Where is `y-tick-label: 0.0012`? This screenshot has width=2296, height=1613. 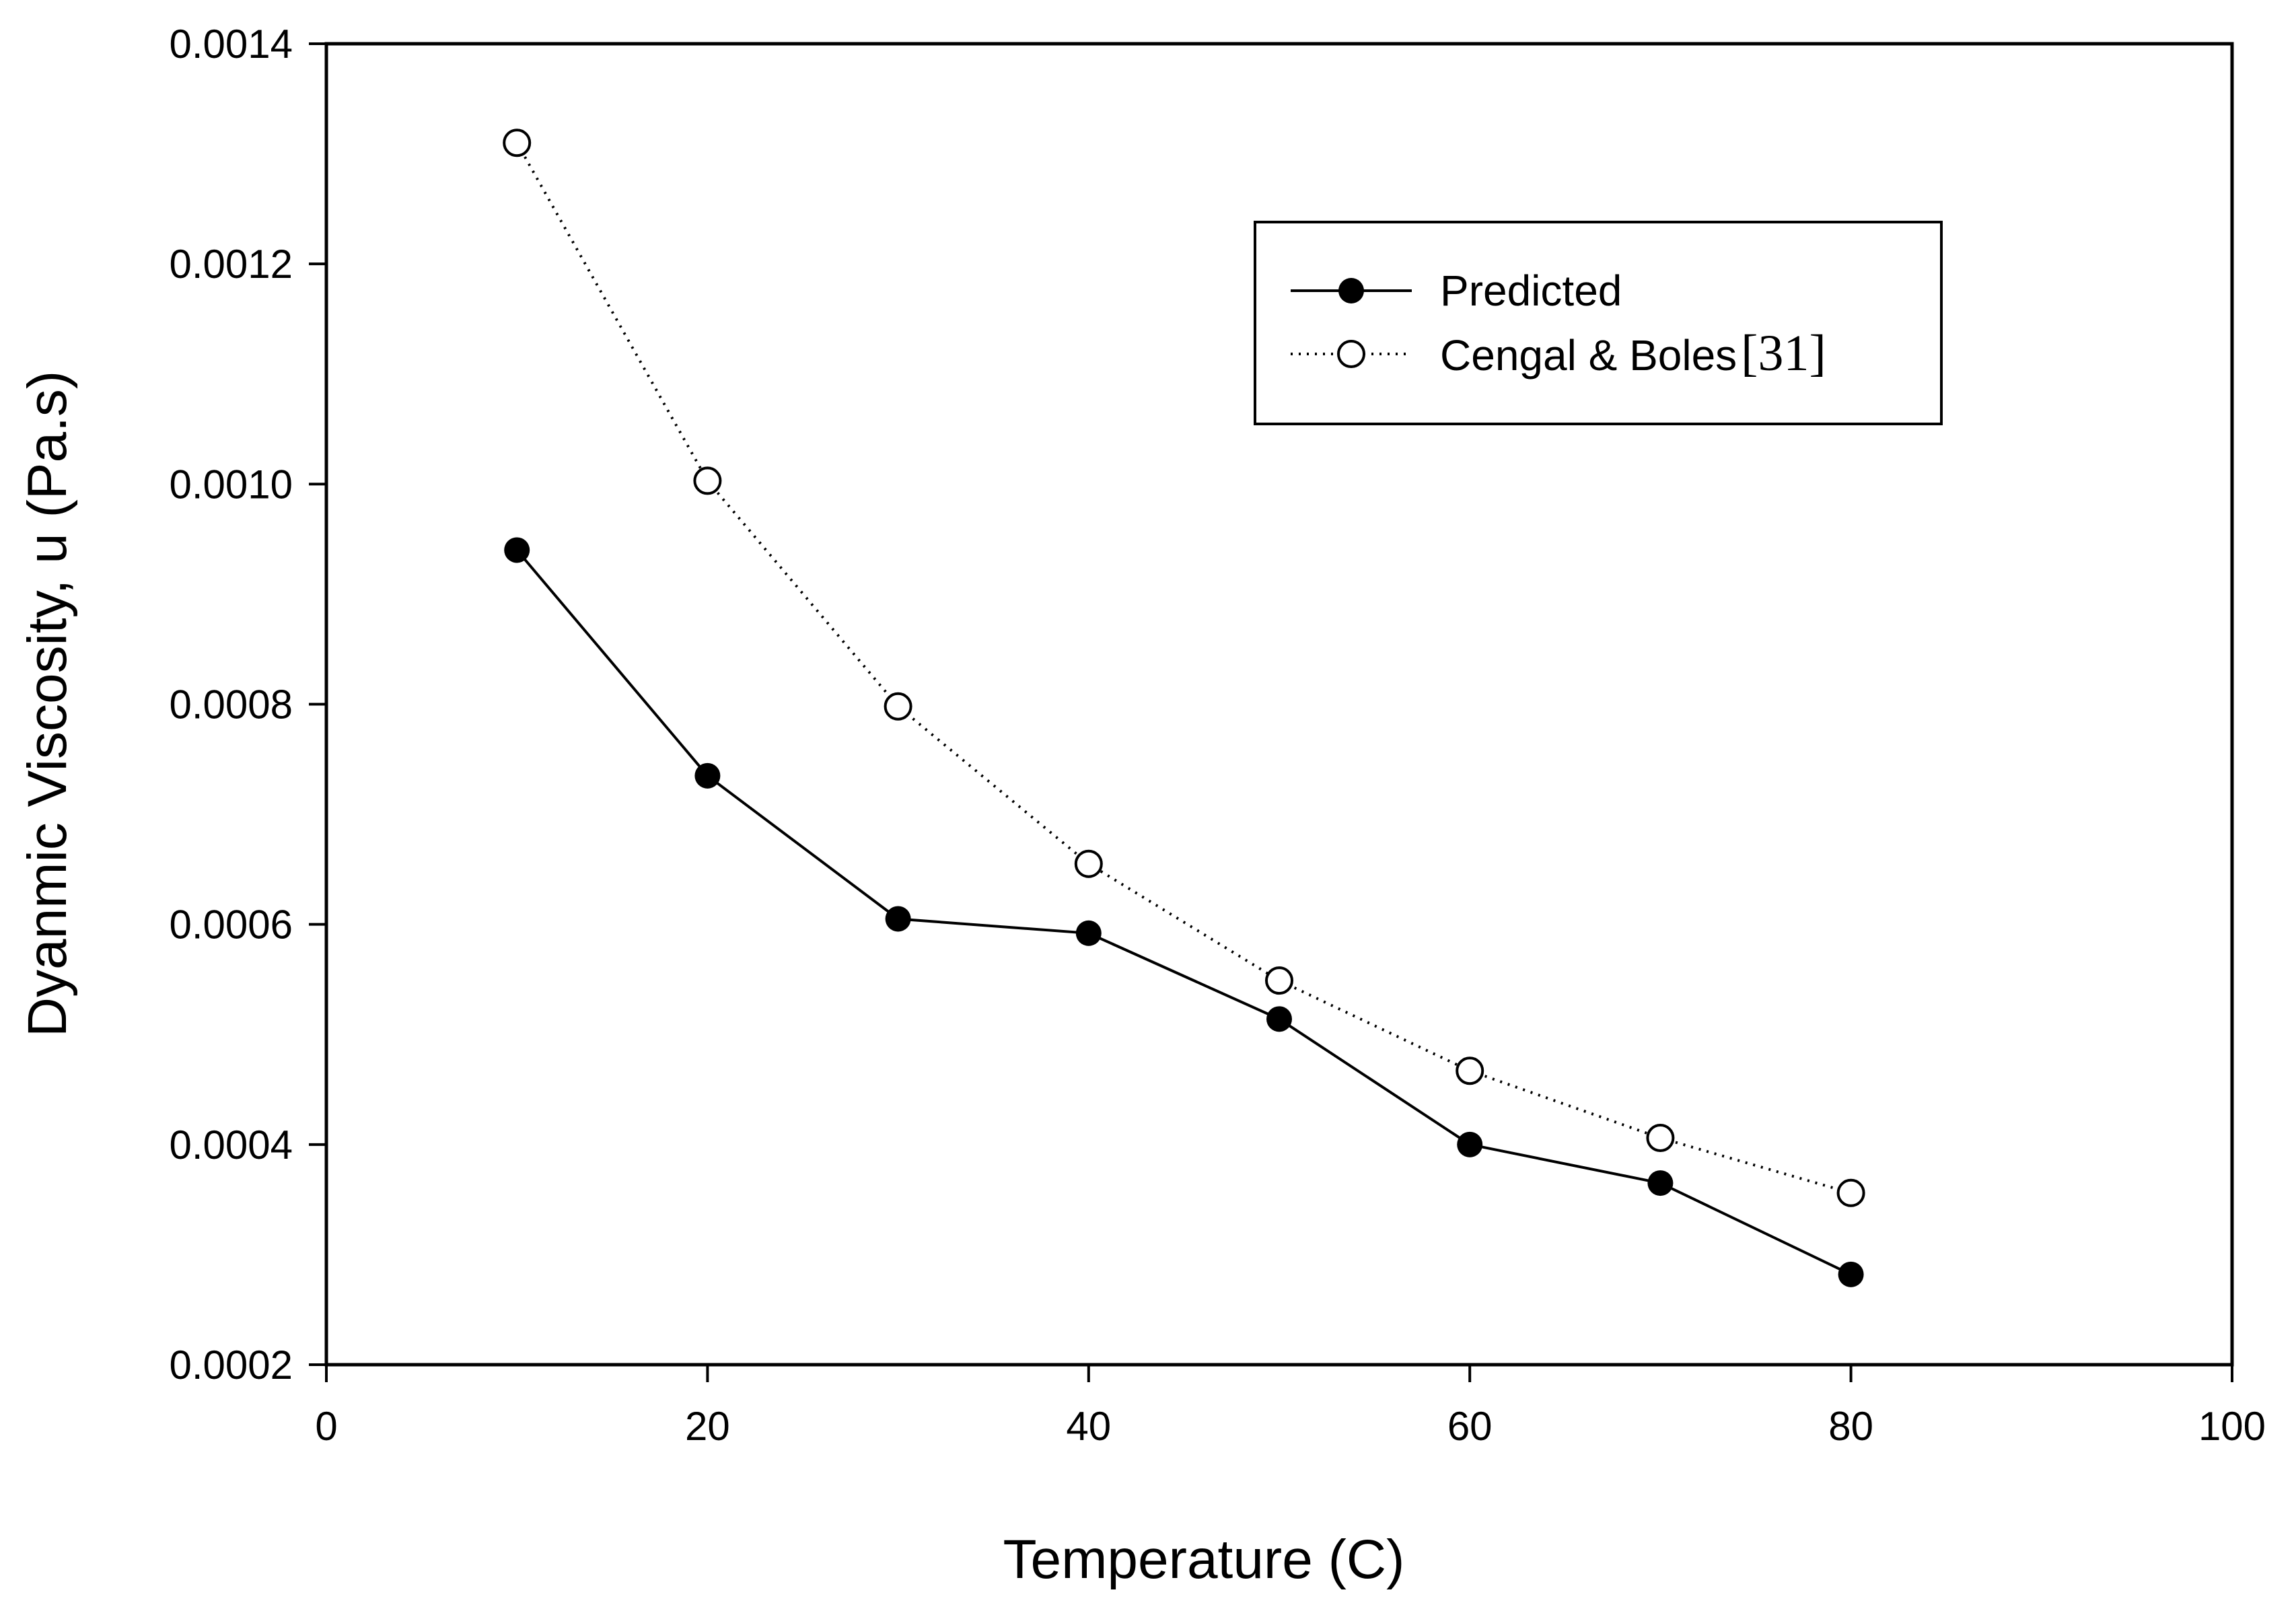
y-tick-label: 0.0012 is located at coordinates (231, 264).